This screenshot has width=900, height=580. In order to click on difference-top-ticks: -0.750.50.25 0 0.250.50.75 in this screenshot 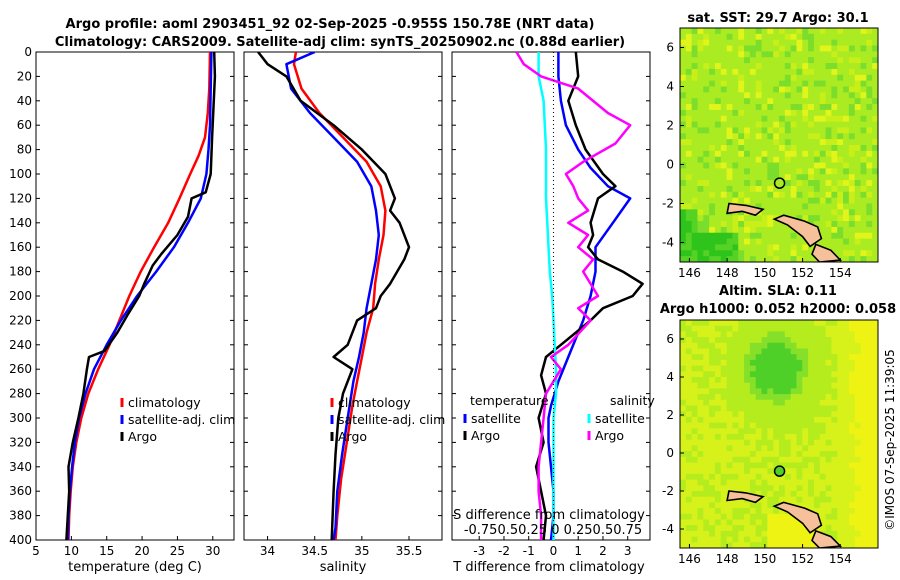, I will do `click(553, 530)`.